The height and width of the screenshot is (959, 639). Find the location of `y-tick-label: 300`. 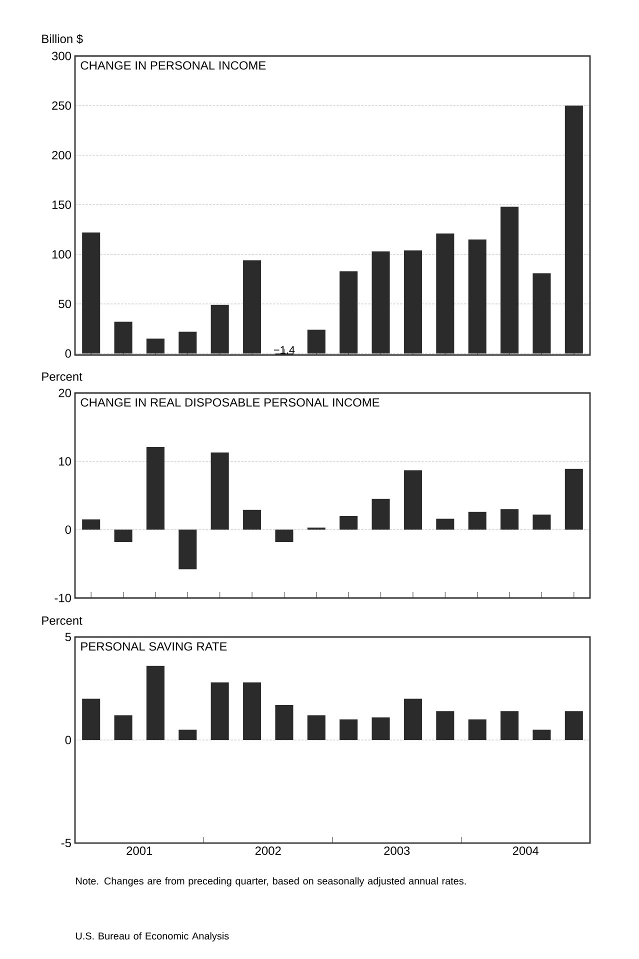

y-tick-label: 300 is located at coordinates (62, 56).